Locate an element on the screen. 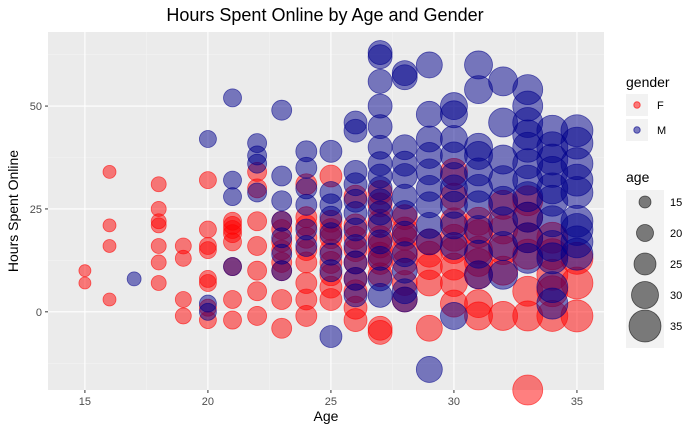 This screenshot has width=700, height=432. legend-size-label-15: 15 is located at coordinates (676, 203).